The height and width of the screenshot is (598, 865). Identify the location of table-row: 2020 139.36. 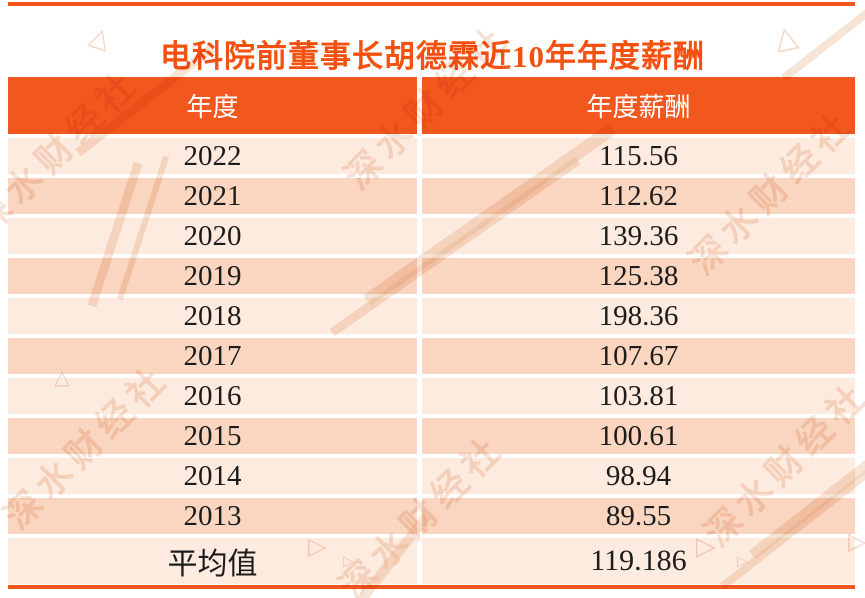
(431, 236).